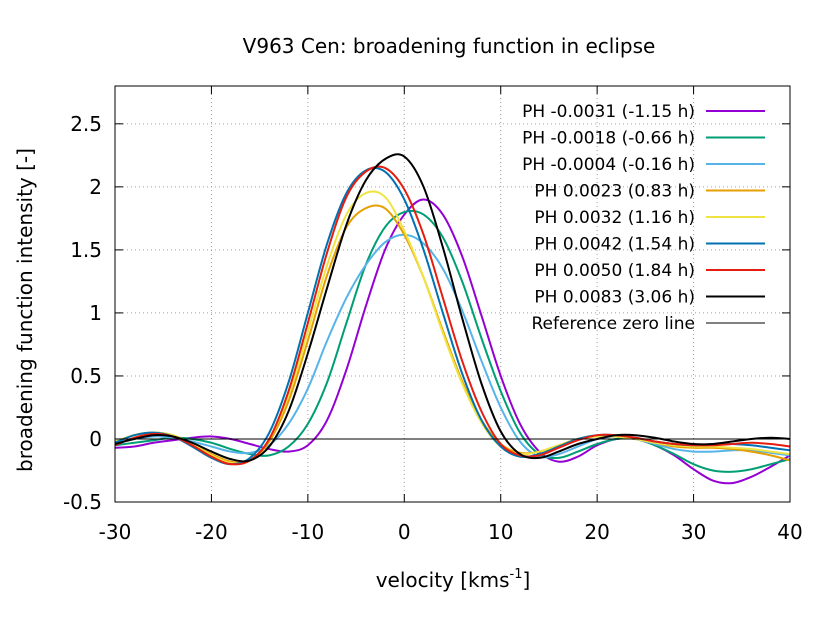 This screenshot has width=830, height=623. Describe the element at coordinates (115, 532) in the screenshot. I see `x-tick-label: -30` at that location.